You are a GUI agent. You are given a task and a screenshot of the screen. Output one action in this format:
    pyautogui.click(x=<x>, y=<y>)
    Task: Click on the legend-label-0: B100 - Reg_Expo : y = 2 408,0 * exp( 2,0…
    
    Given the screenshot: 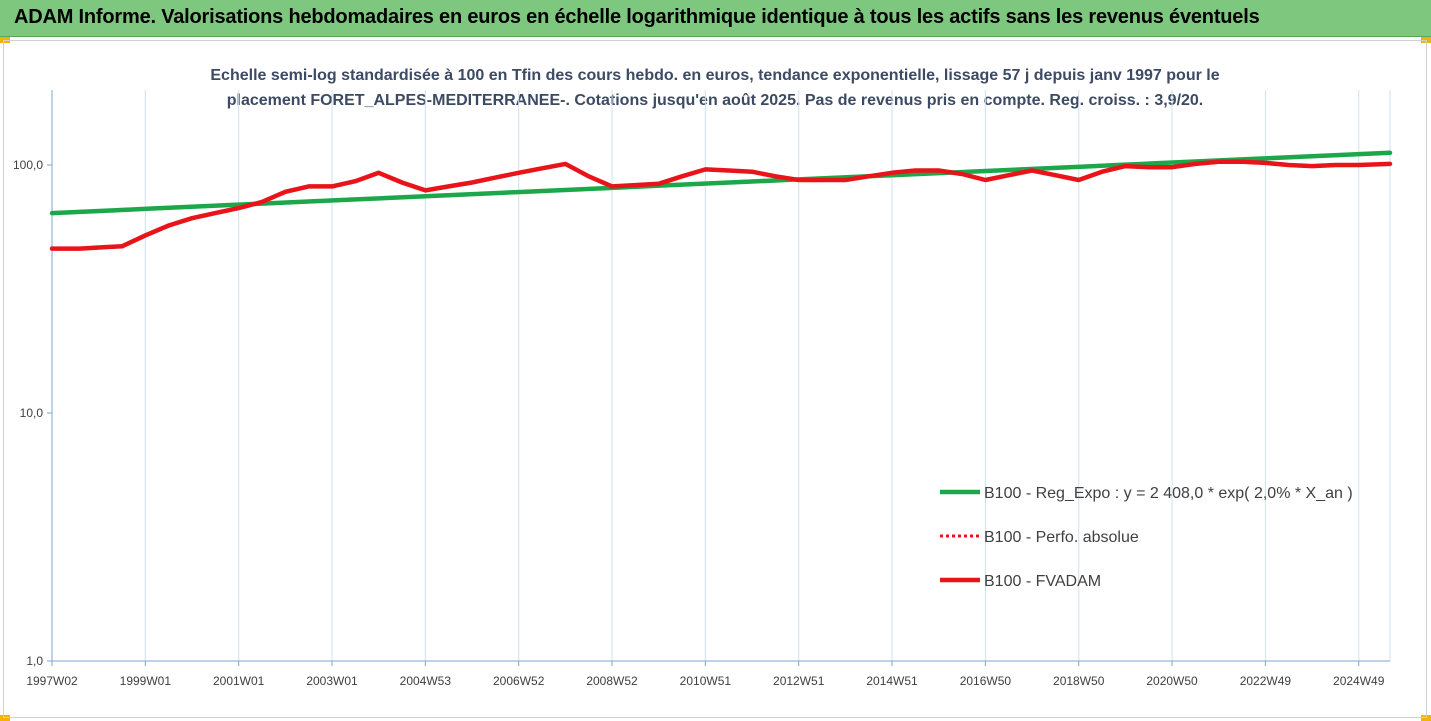 What is the action you would take?
    pyautogui.click(x=1168, y=493)
    